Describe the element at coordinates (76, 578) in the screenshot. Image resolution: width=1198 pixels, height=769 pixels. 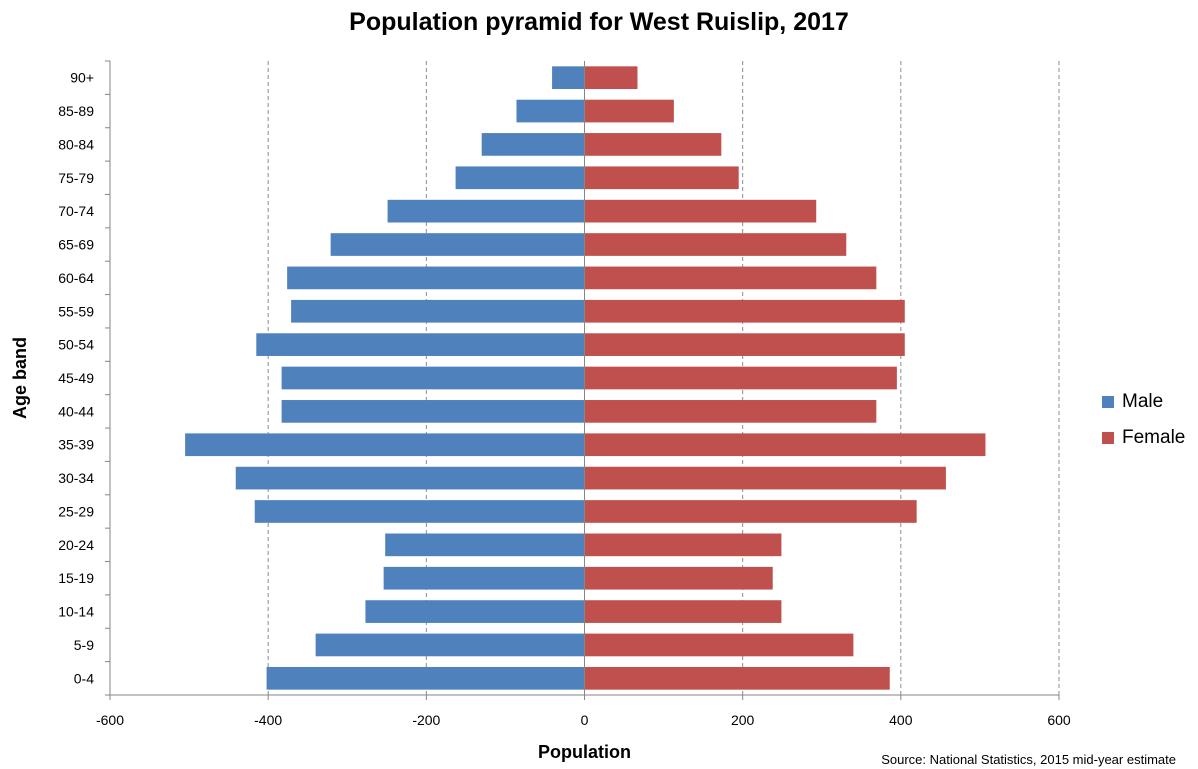
I see `y-tick-label: 15-19` at that location.